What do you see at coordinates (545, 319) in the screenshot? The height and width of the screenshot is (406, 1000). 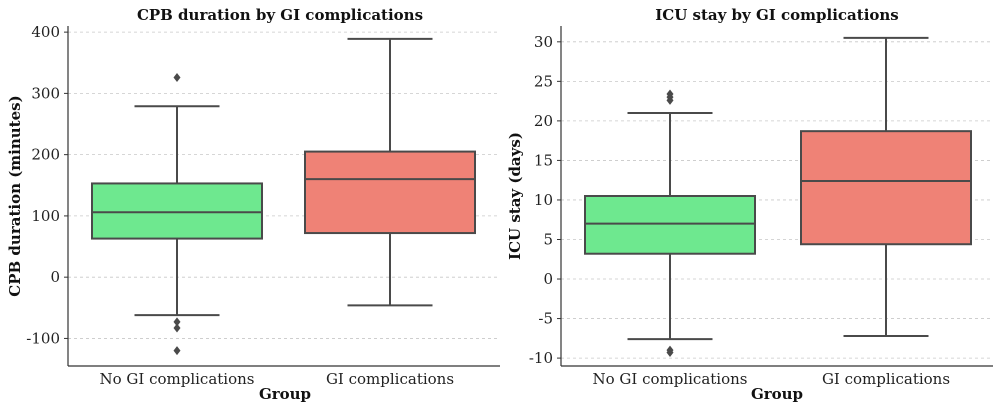 I see `y-tick-label: -5` at bounding box center [545, 319].